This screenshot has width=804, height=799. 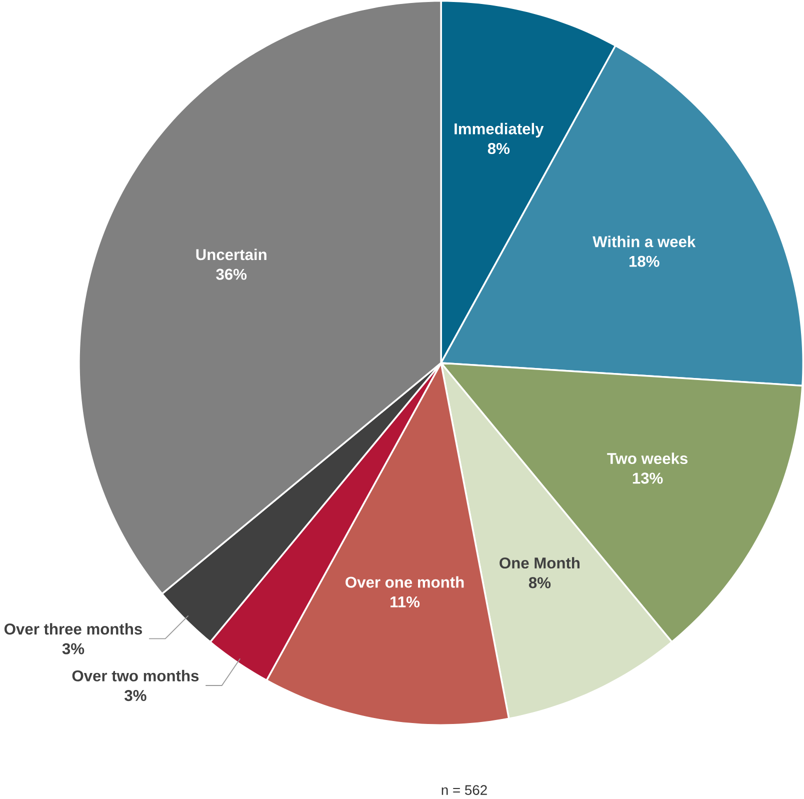 What do you see at coordinates (135, 676) in the screenshot?
I see `slice-label: Over two months` at bounding box center [135, 676].